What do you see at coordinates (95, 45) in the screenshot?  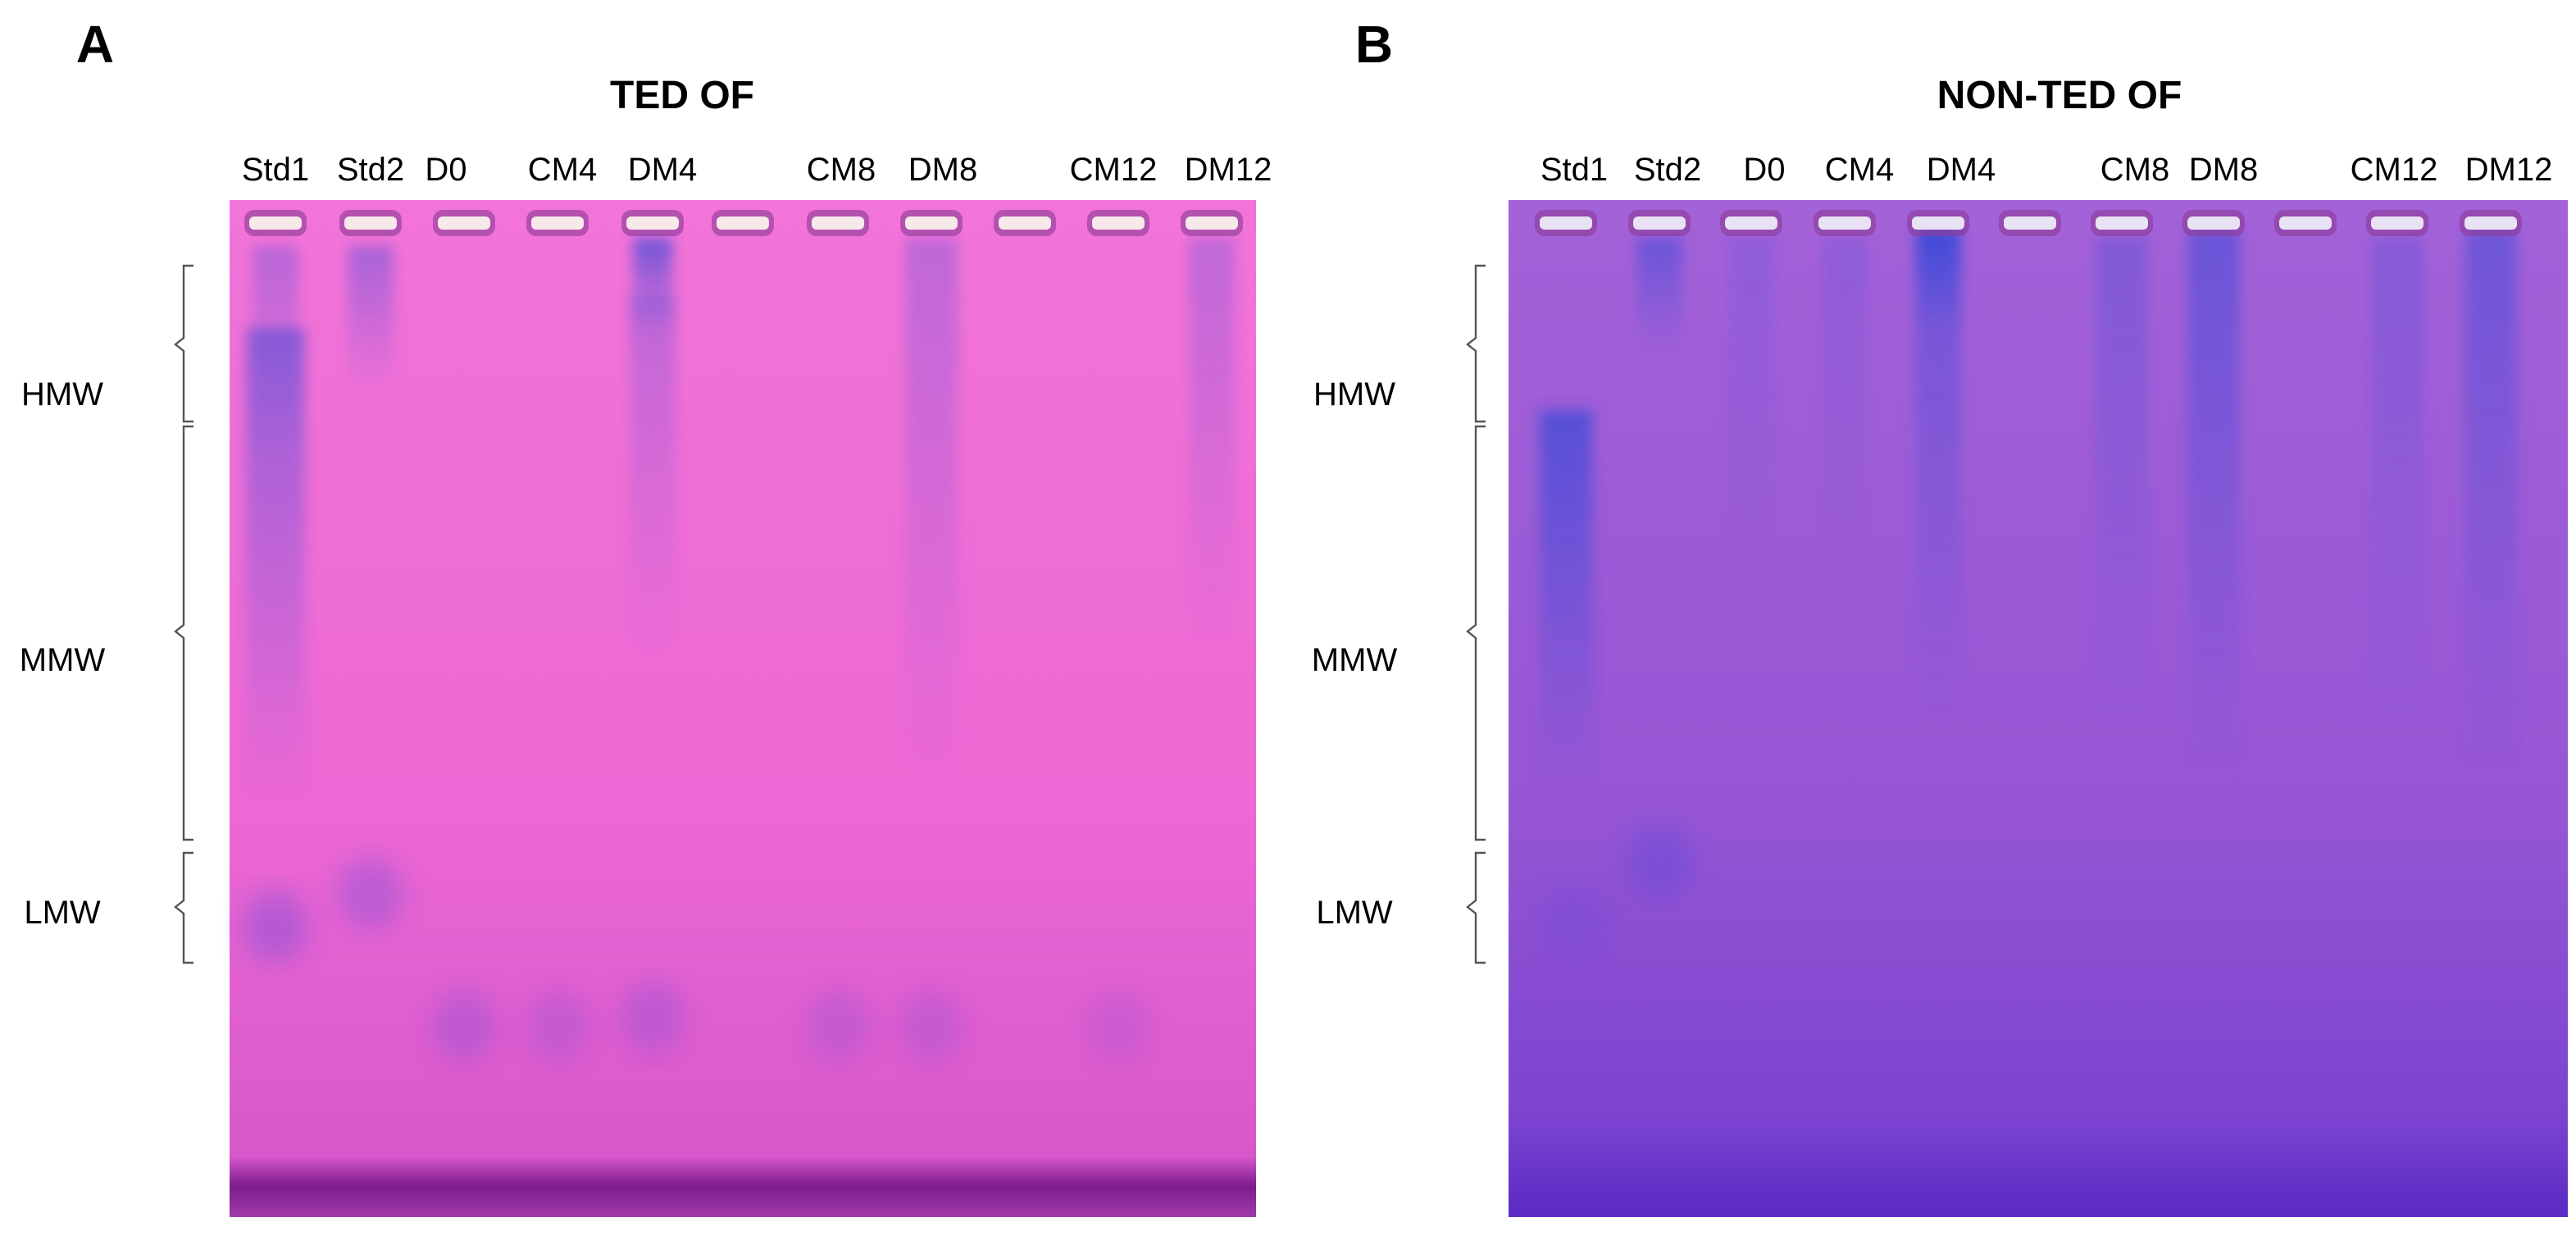 I see `panel-letter: A` at bounding box center [95, 45].